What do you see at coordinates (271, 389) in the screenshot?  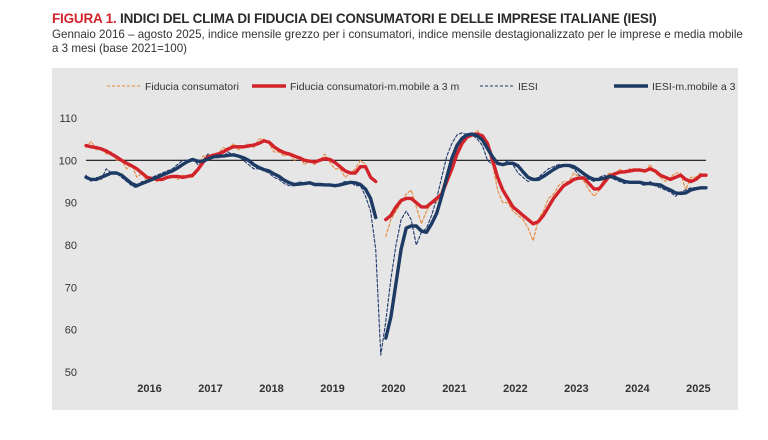 I see `x-tick-label: 2018` at bounding box center [271, 389].